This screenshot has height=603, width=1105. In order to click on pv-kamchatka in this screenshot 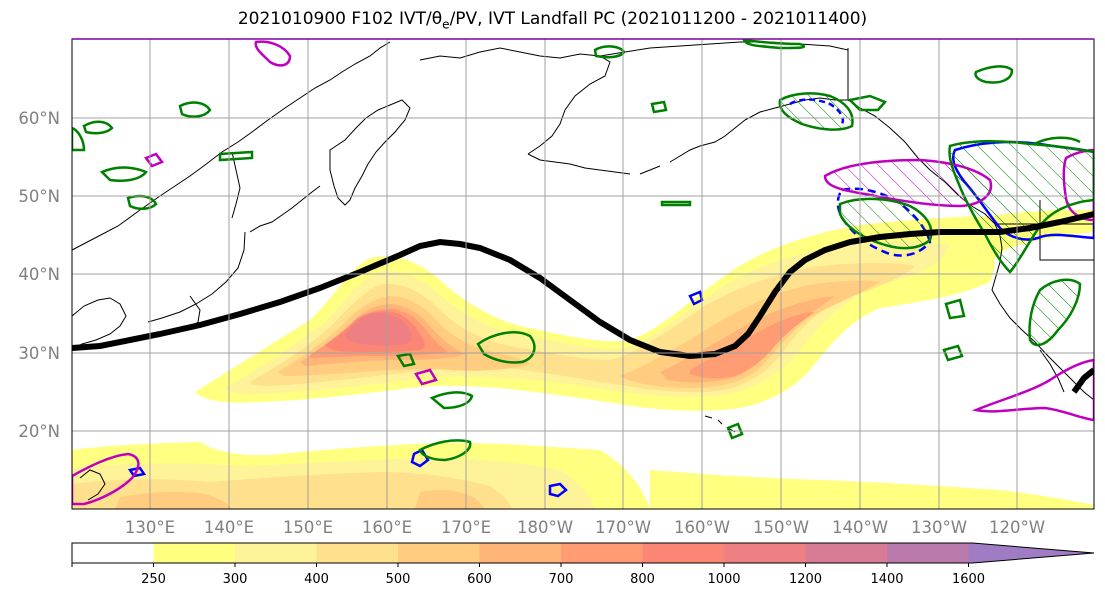, I will do `click(609, 52)`.